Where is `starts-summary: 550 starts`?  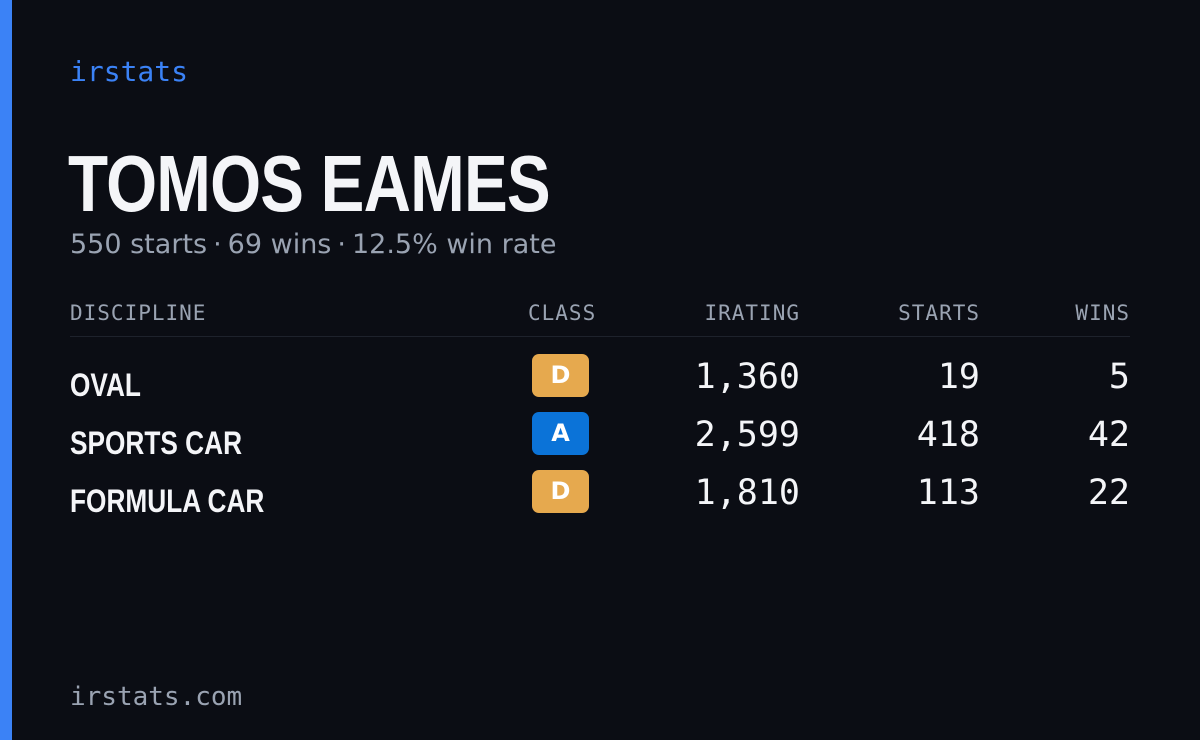 starts-summary: 550 starts is located at coordinates (139, 244).